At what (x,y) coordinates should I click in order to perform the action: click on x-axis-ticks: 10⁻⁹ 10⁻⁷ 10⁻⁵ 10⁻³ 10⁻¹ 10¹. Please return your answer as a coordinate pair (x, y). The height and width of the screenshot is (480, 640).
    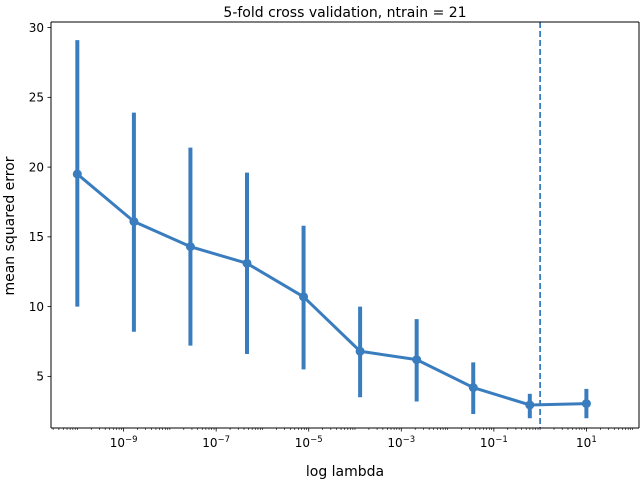
    Looking at the image, I should click on (342, 439).